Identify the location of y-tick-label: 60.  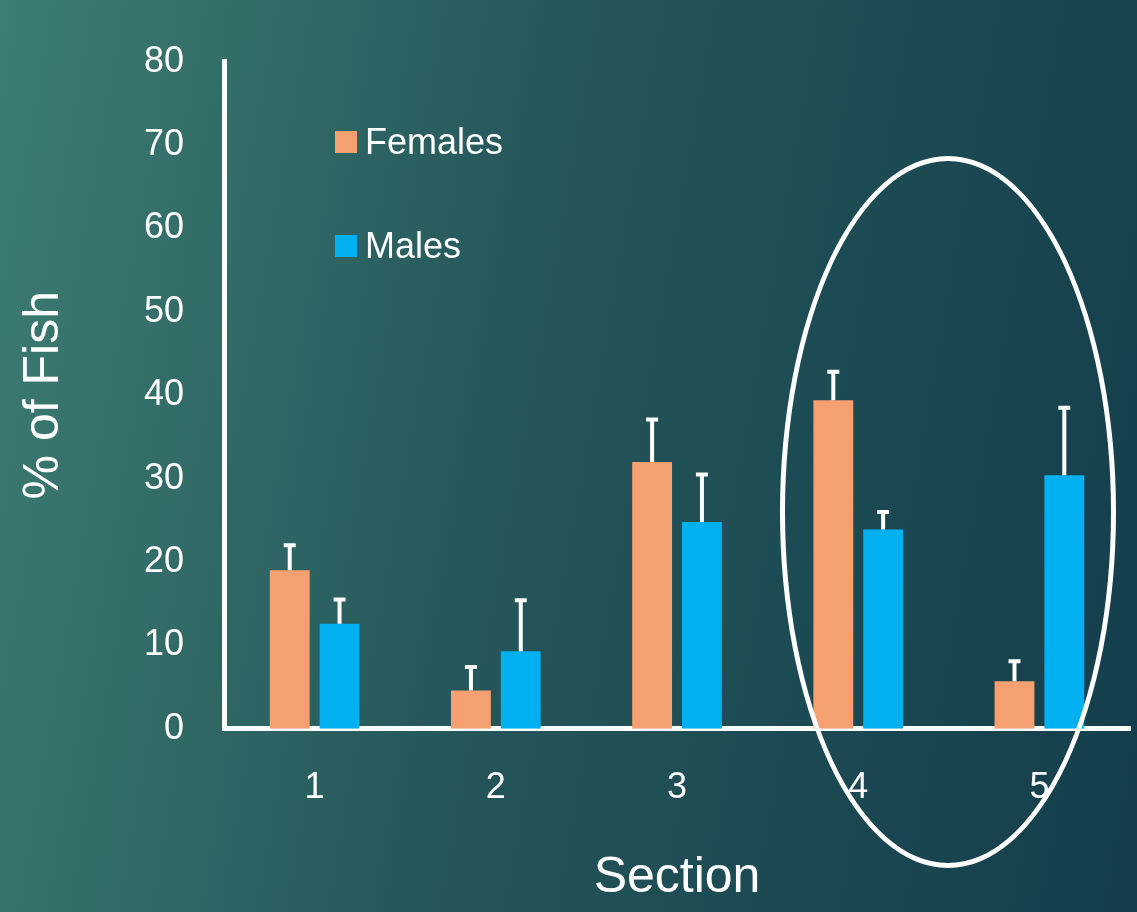
(164, 226).